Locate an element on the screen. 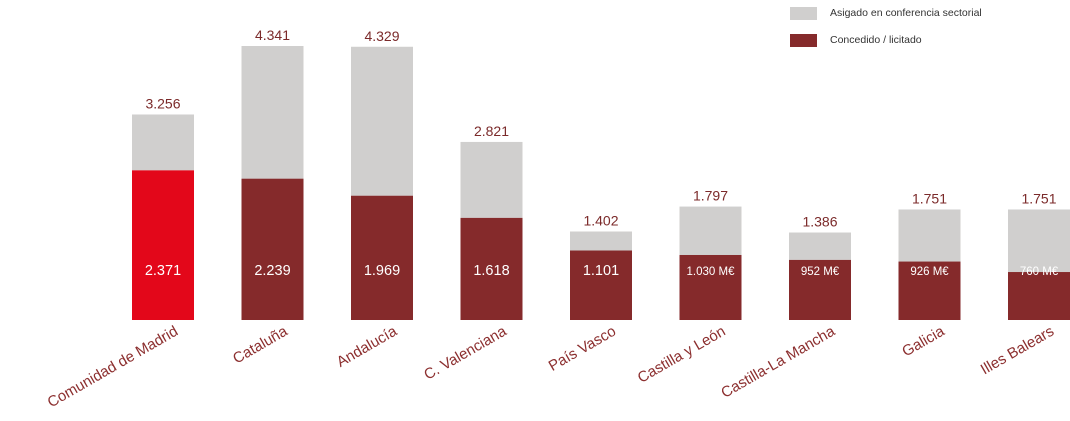 The height and width of the screenshot is (421, 1070). total-value-label: 2.821 is located at coordinates (491, 131).